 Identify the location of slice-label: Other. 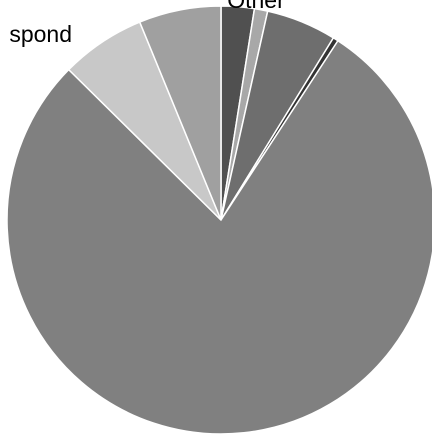
(256, 6).